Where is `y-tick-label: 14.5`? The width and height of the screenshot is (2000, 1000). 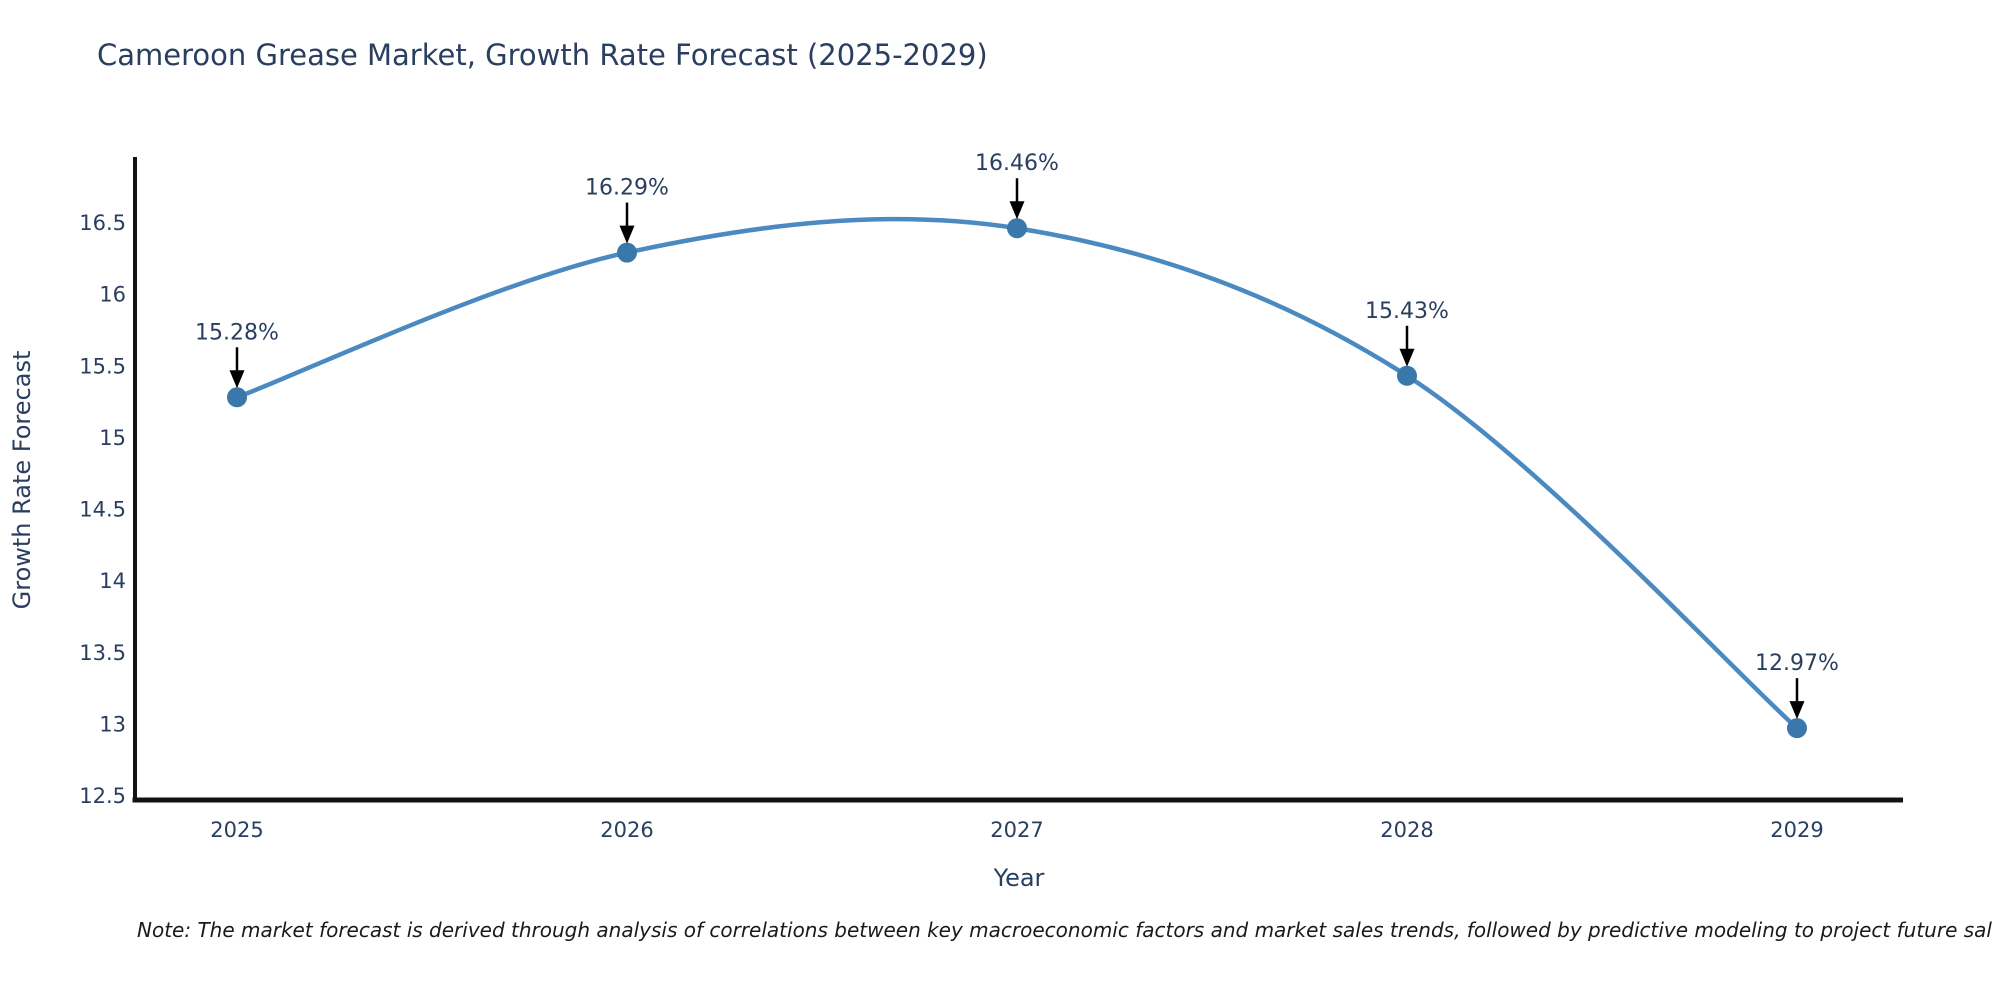
y-tick-label: 14.5 is located at coordinates (102, 510).